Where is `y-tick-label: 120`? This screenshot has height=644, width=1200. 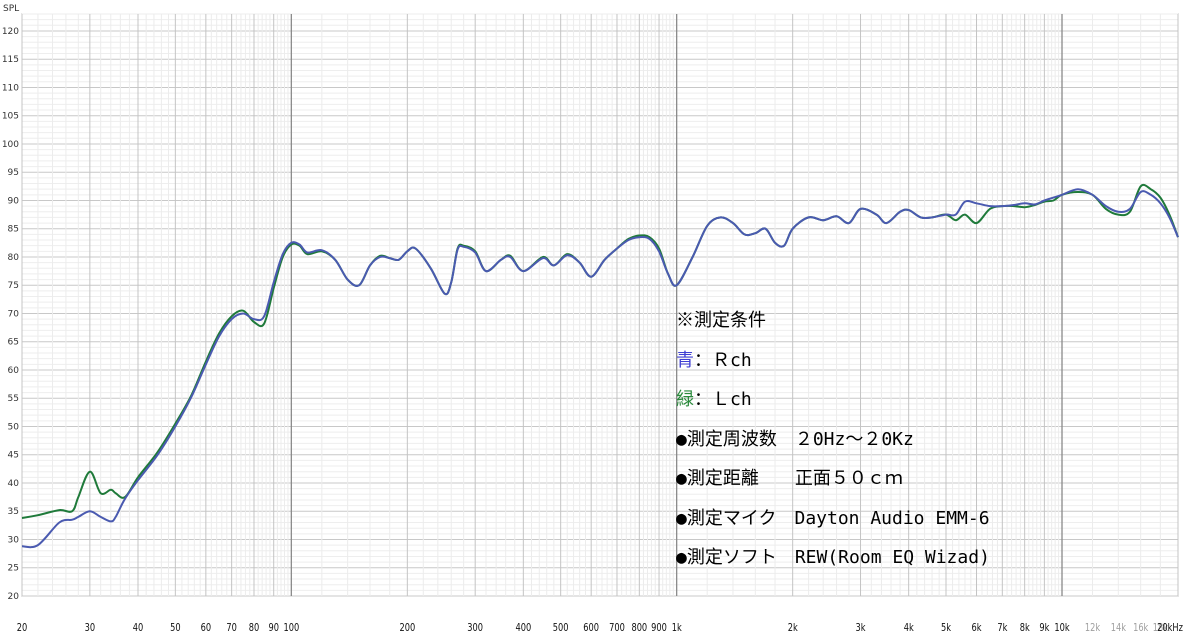
y-tick-label: 120 is located at coordinates (10, 32).